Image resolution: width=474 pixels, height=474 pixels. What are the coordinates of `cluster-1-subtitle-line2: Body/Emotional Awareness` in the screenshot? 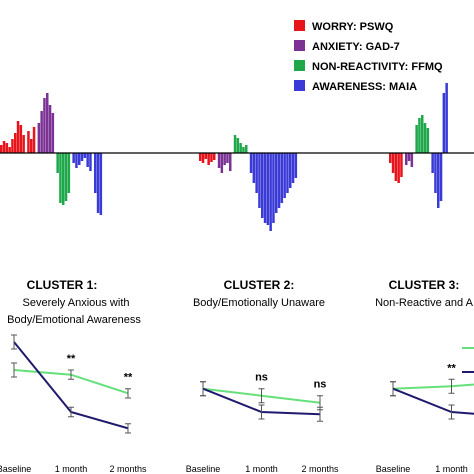 It's located at (74, 320).